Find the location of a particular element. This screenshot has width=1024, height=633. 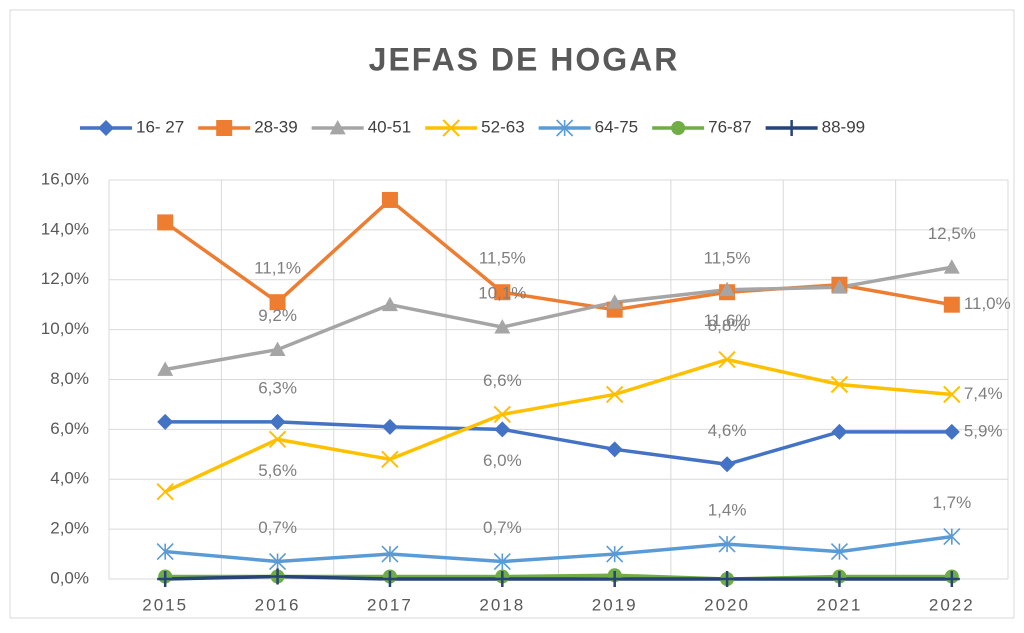

y-tick-label: 4,0% is located at coordinates (69, 478).